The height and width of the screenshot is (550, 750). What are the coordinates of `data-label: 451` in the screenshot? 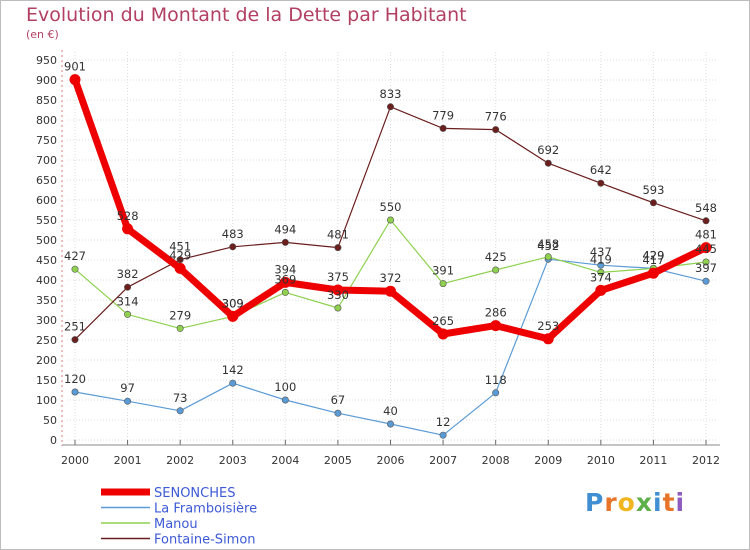 It's located at (180, 247).